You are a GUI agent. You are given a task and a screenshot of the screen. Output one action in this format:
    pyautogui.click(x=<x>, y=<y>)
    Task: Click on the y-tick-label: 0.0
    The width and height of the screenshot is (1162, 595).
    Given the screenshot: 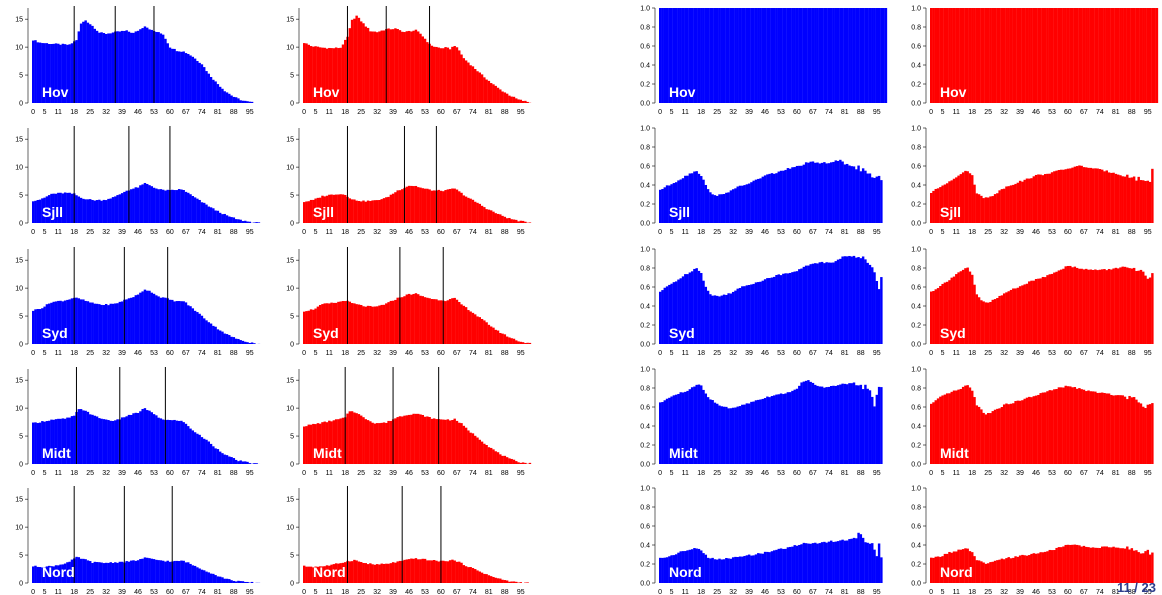 What is the action you would take?
    pyautogui.click(x=645, y=465)
    